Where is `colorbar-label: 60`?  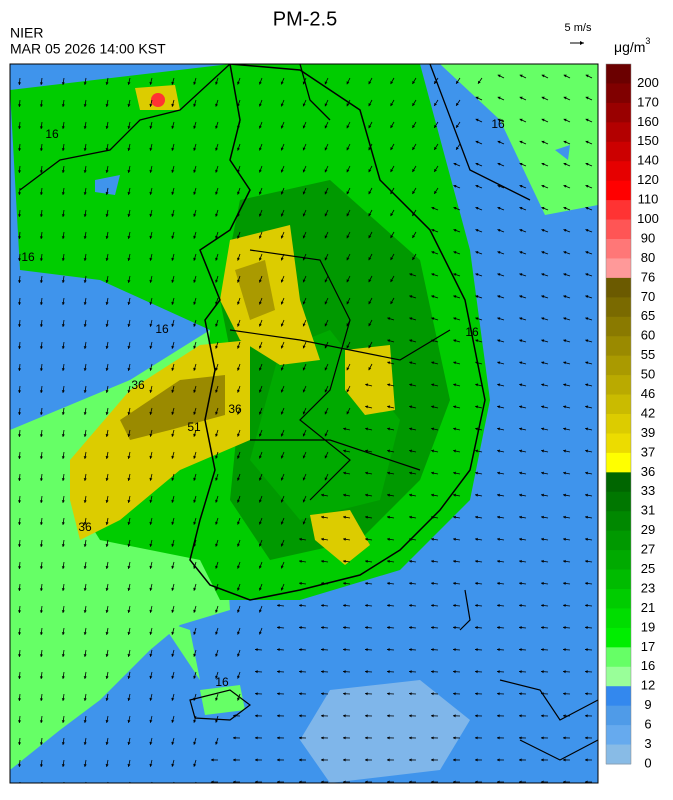
colorbar-label: 60 is located at coordinates (648, 335).